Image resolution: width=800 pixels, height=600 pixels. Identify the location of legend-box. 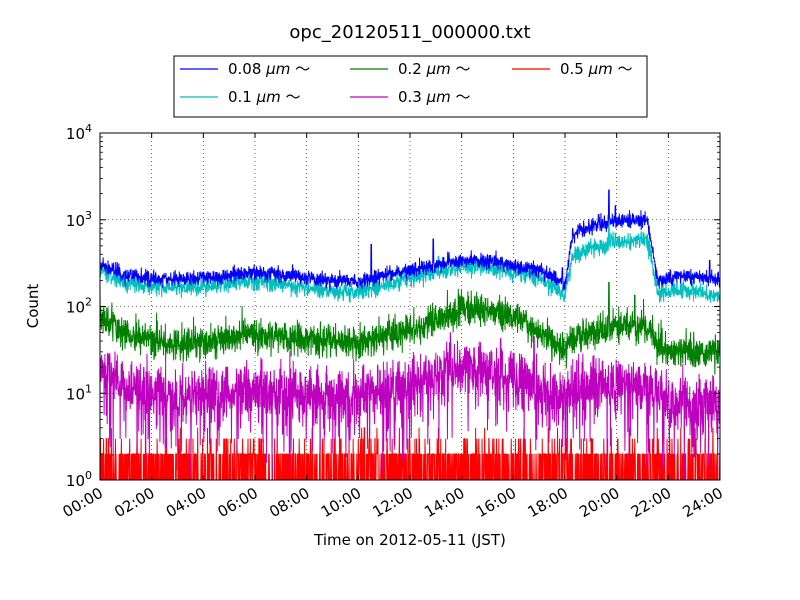
(410, 86).